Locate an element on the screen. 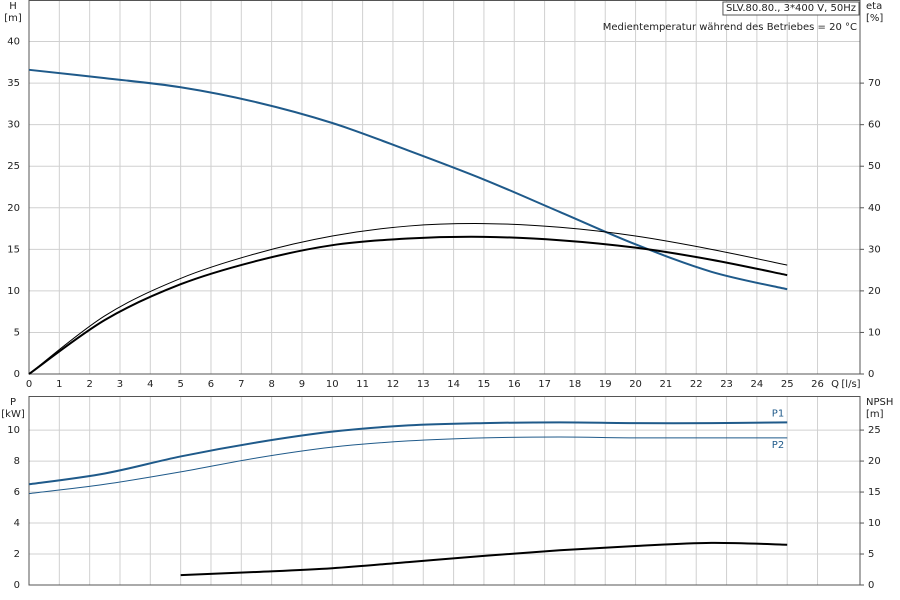 This screenshot has height=600, width=900. x-tick-label: 22 is located at coordinates (696, 384).